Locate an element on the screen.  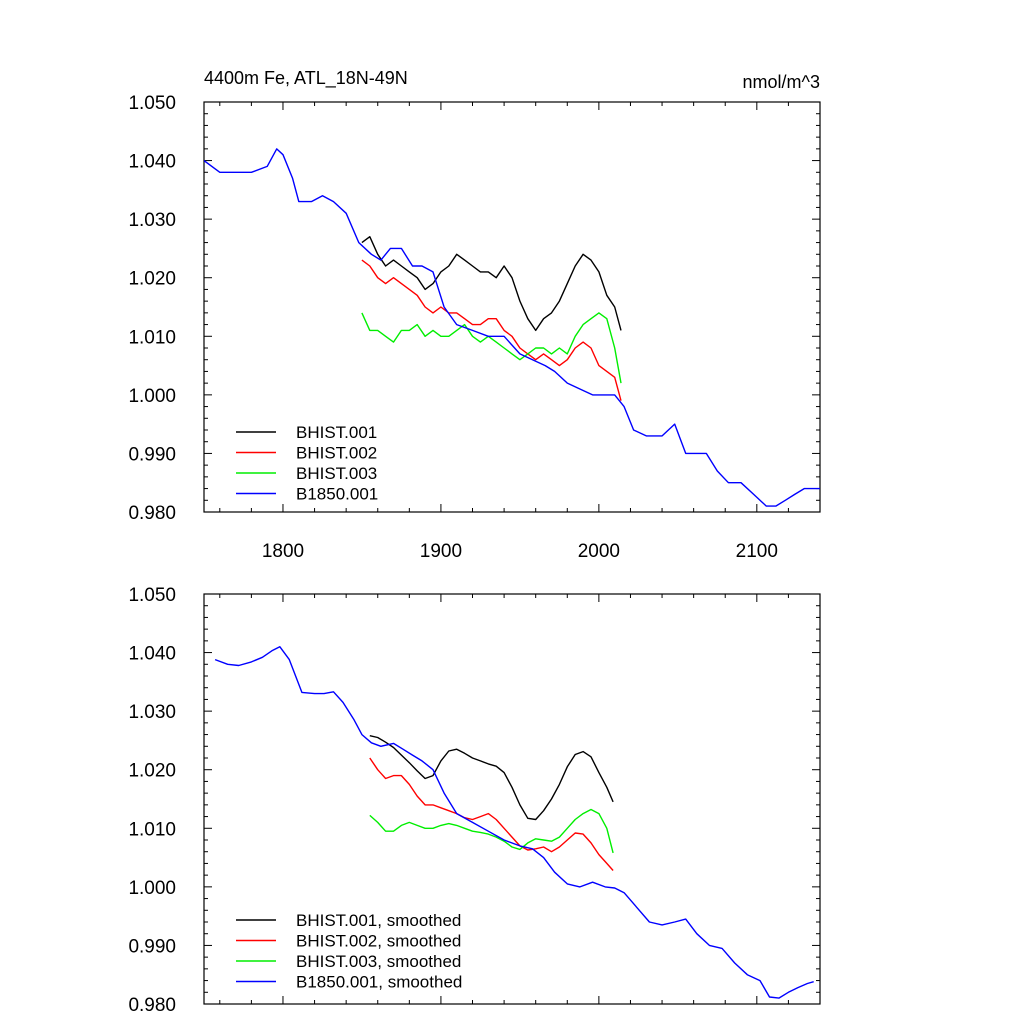
chart-units-label: nmol/m^3 is located at coordinates (781, 82).